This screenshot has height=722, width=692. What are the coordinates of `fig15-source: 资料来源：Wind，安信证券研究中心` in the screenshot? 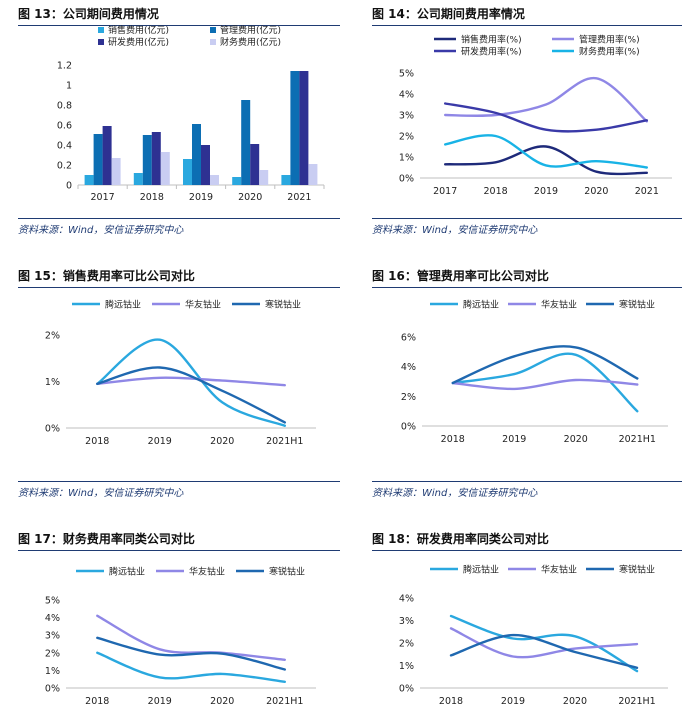 It's located at (101, 493).